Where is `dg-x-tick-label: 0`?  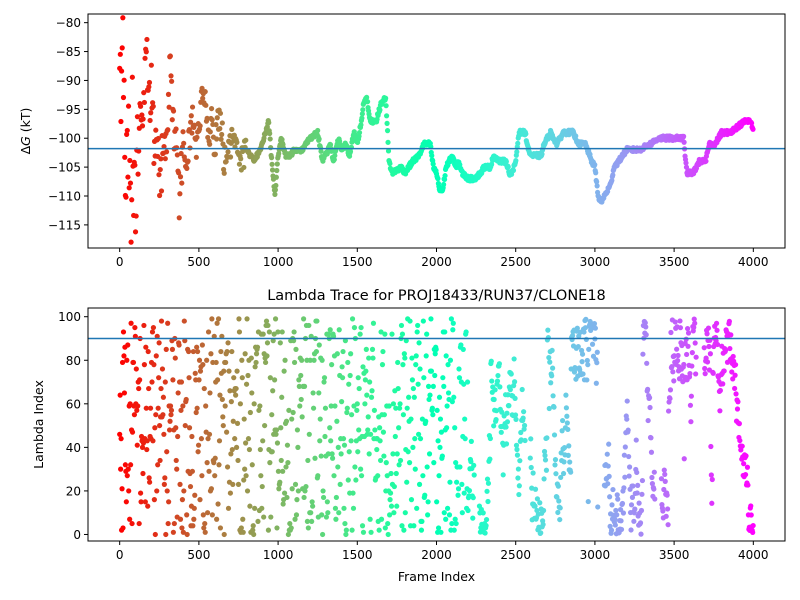
dg-x-tick-label: 0 is located at coordinates (120, 262).